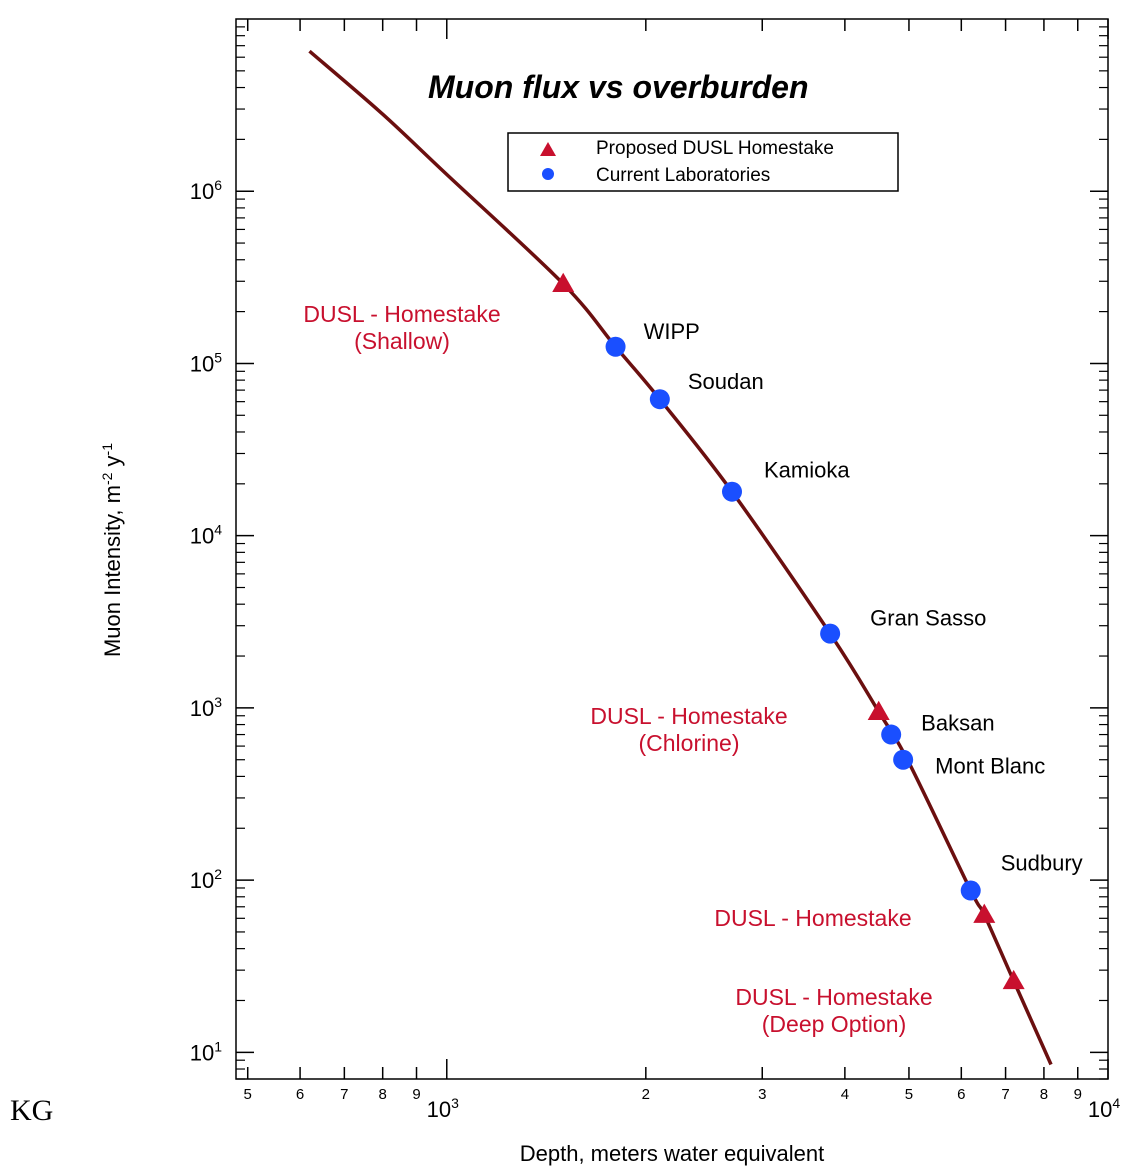  Describe the element at coordinates (891, 734) in the screenshot. I see `lab-point-baksan` at that location.